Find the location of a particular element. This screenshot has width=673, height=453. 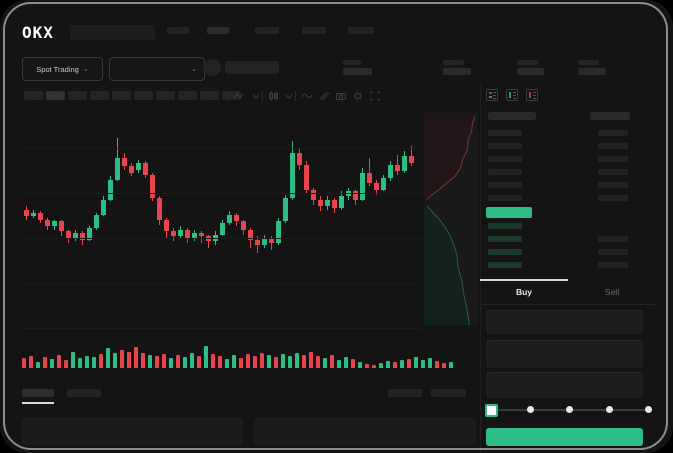

fullscreen-icon is located at coordinates (375, 96).